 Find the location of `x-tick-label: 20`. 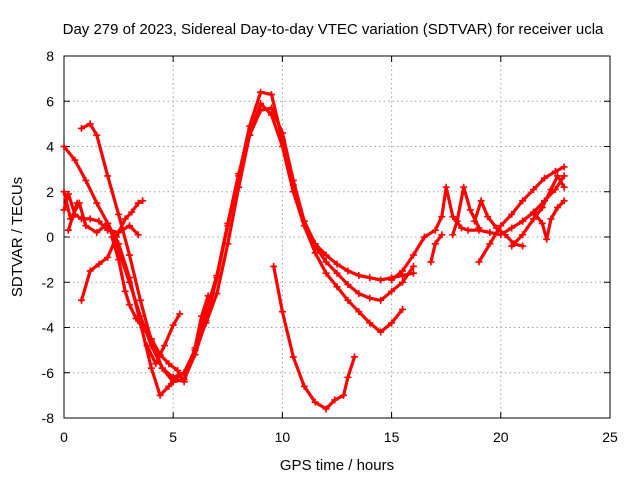

x-tick-label: 20 is located at coordinates (501, 437).